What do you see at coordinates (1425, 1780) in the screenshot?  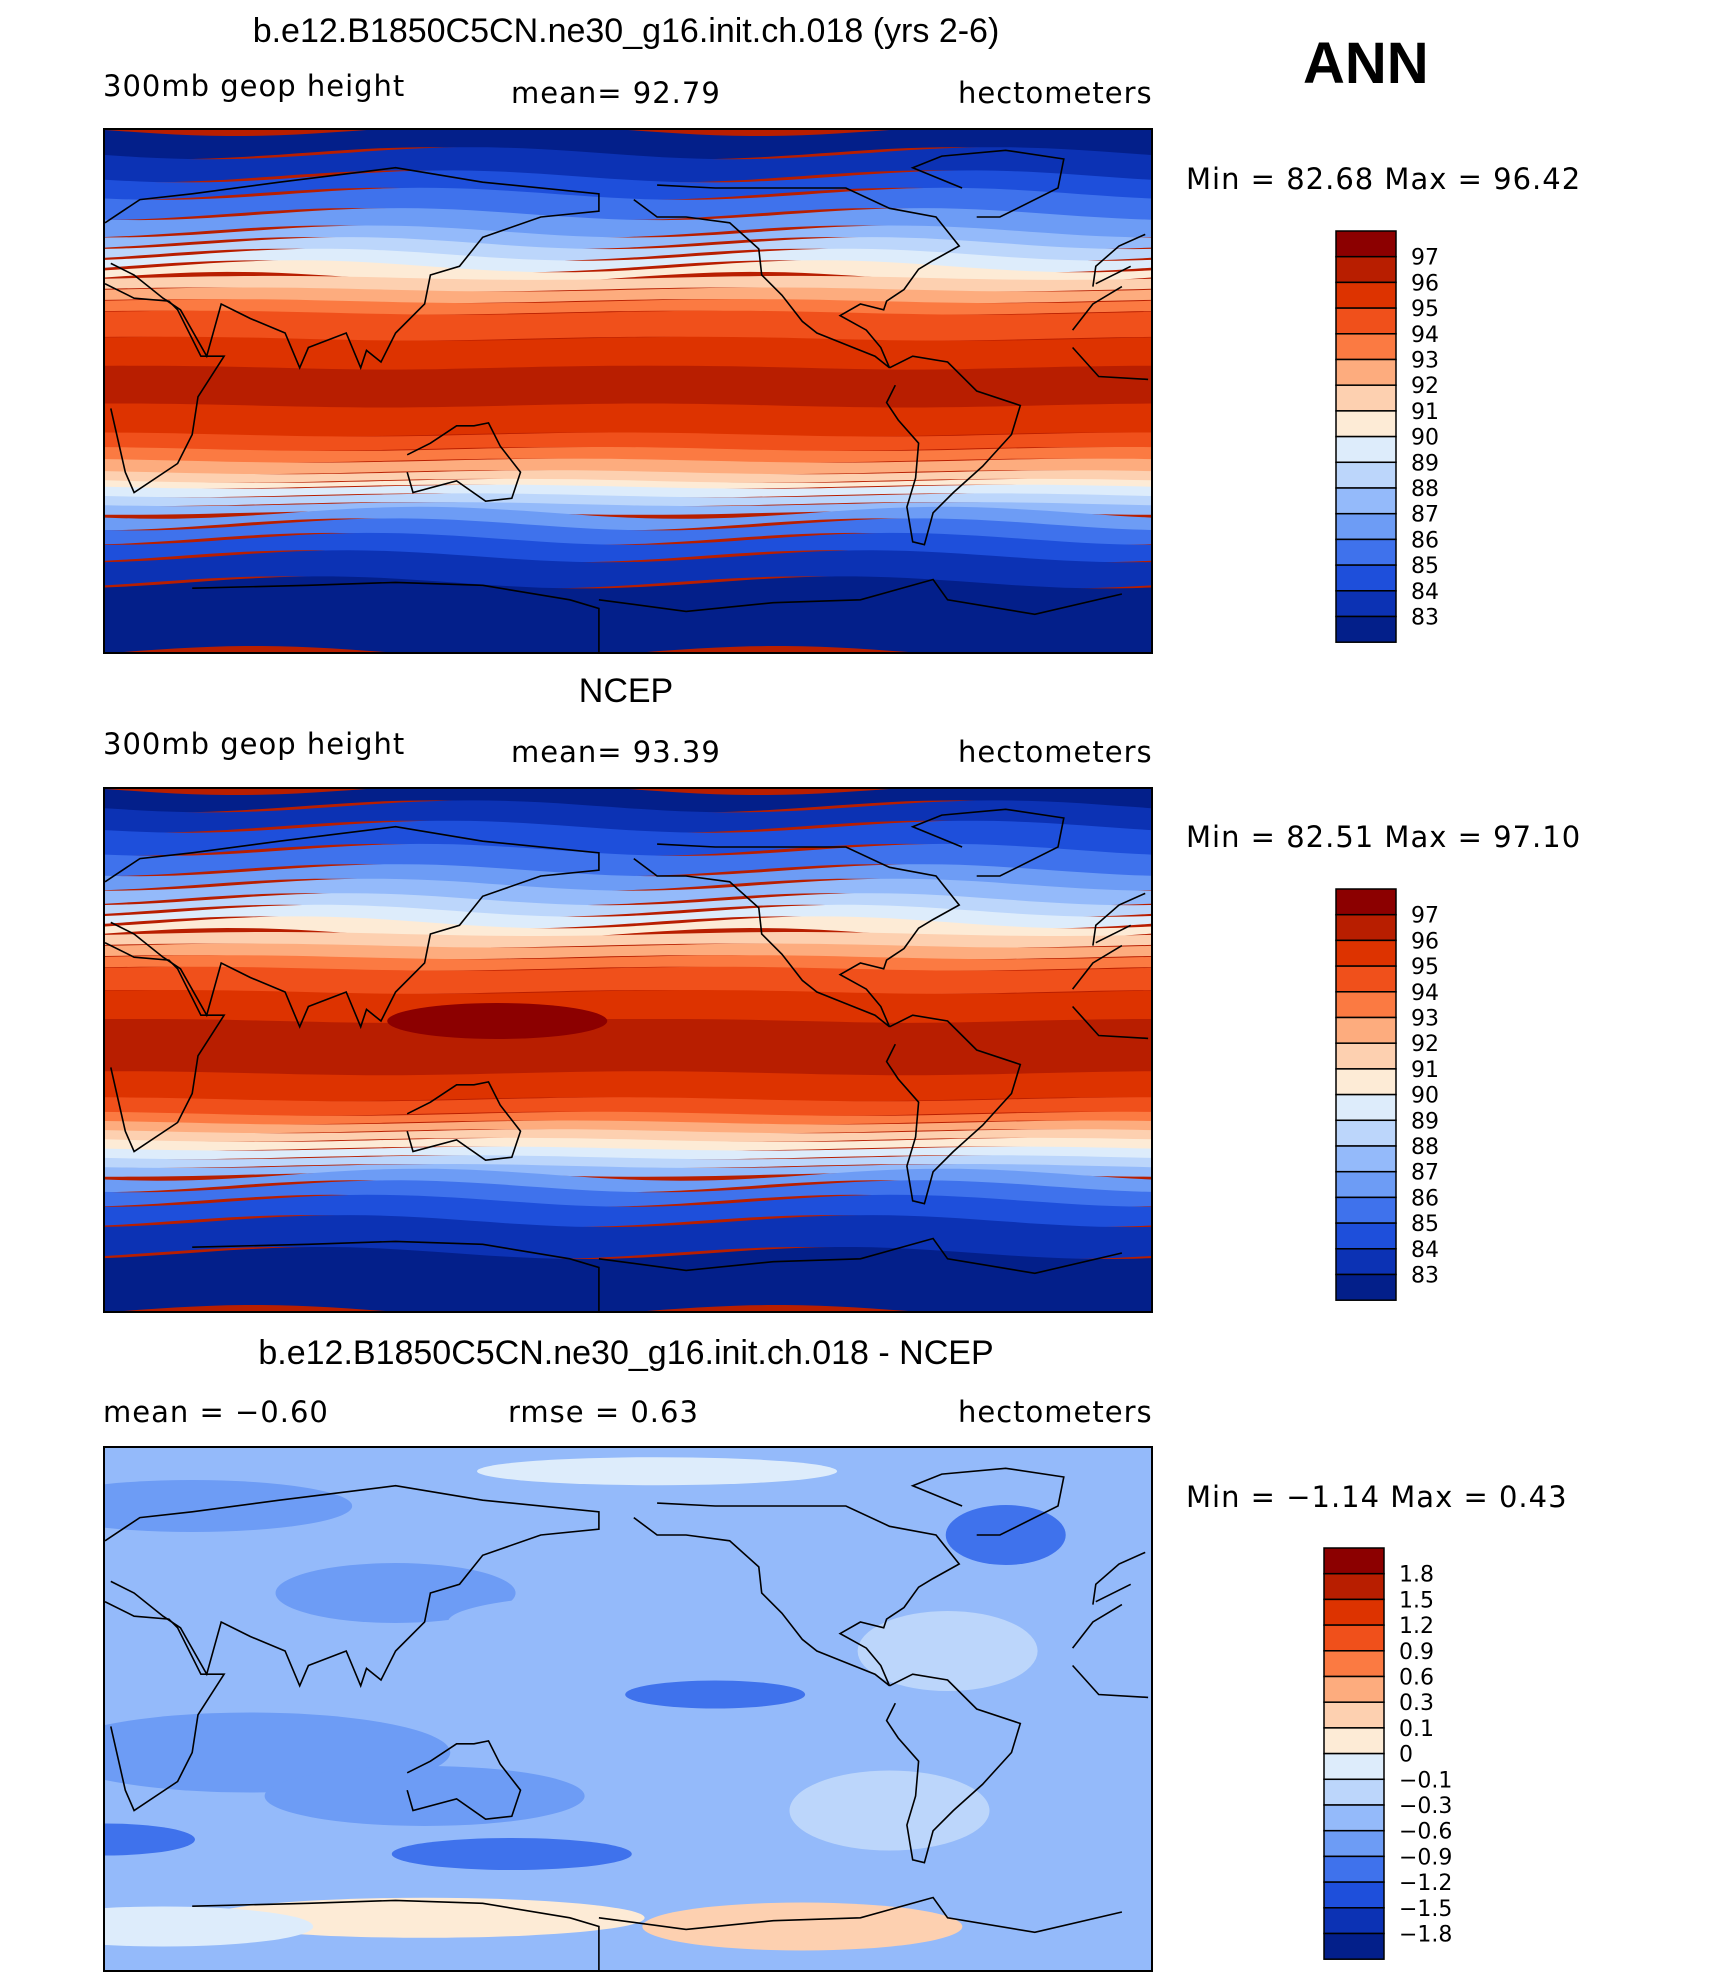 I see `colorbar-level-label: −0.1` at bounding box center [1425, 1780].